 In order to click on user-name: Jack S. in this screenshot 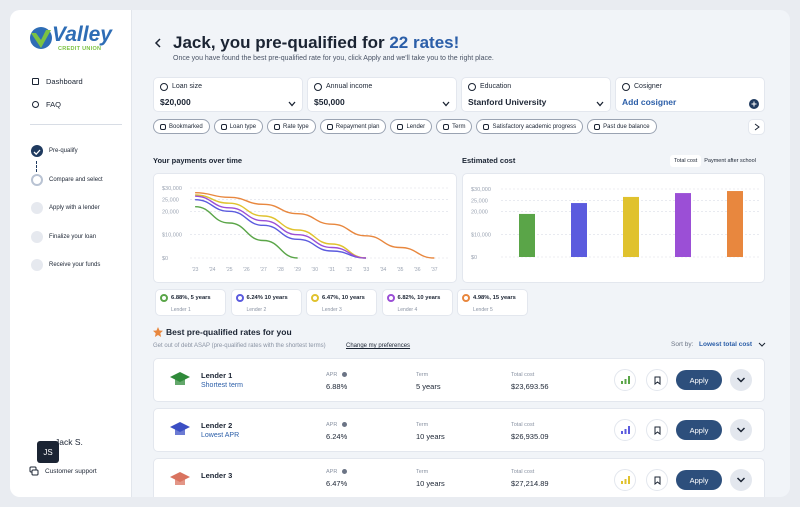, I will do `click(69, 442)`.